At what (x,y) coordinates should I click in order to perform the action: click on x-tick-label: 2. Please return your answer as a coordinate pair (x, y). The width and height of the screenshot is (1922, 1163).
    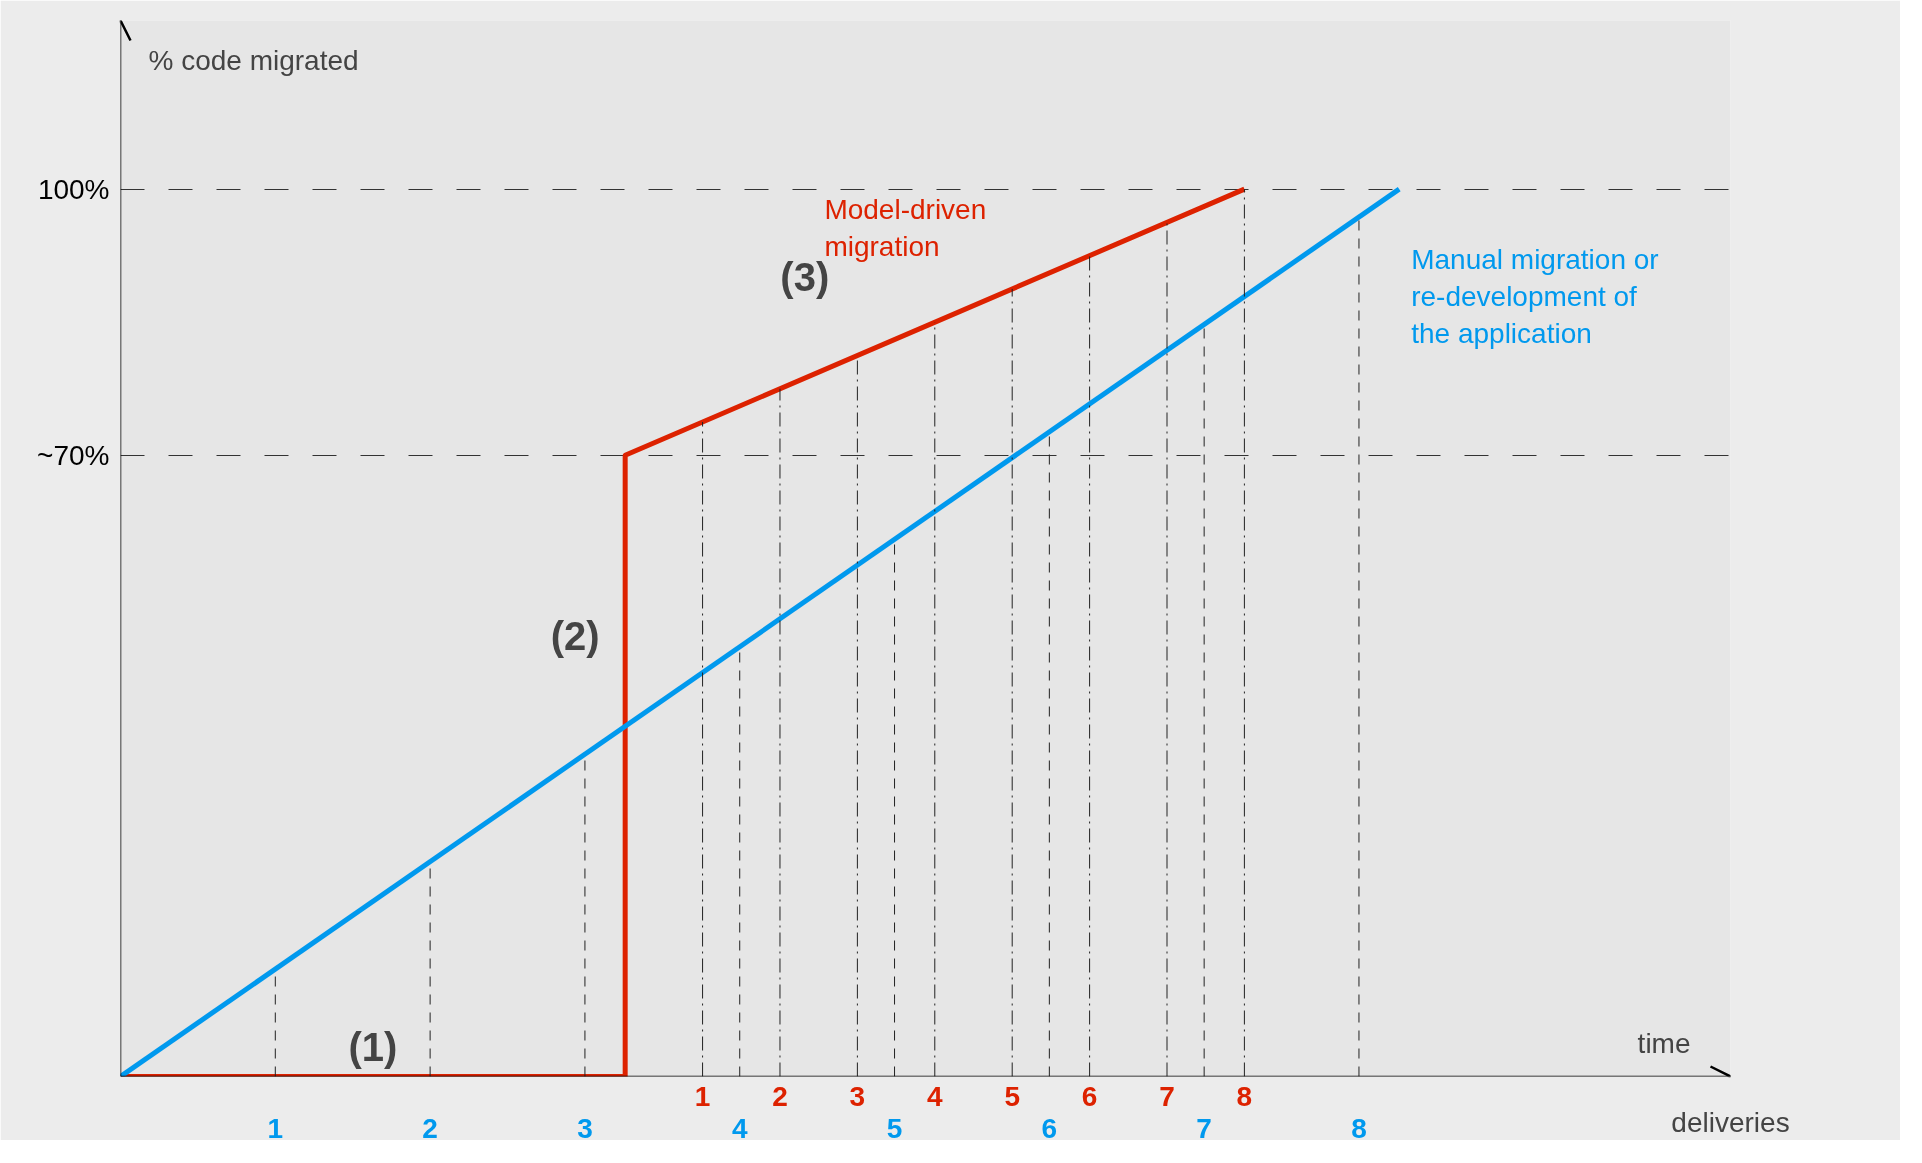
    Looking at the image, I should click on (430, 1128).